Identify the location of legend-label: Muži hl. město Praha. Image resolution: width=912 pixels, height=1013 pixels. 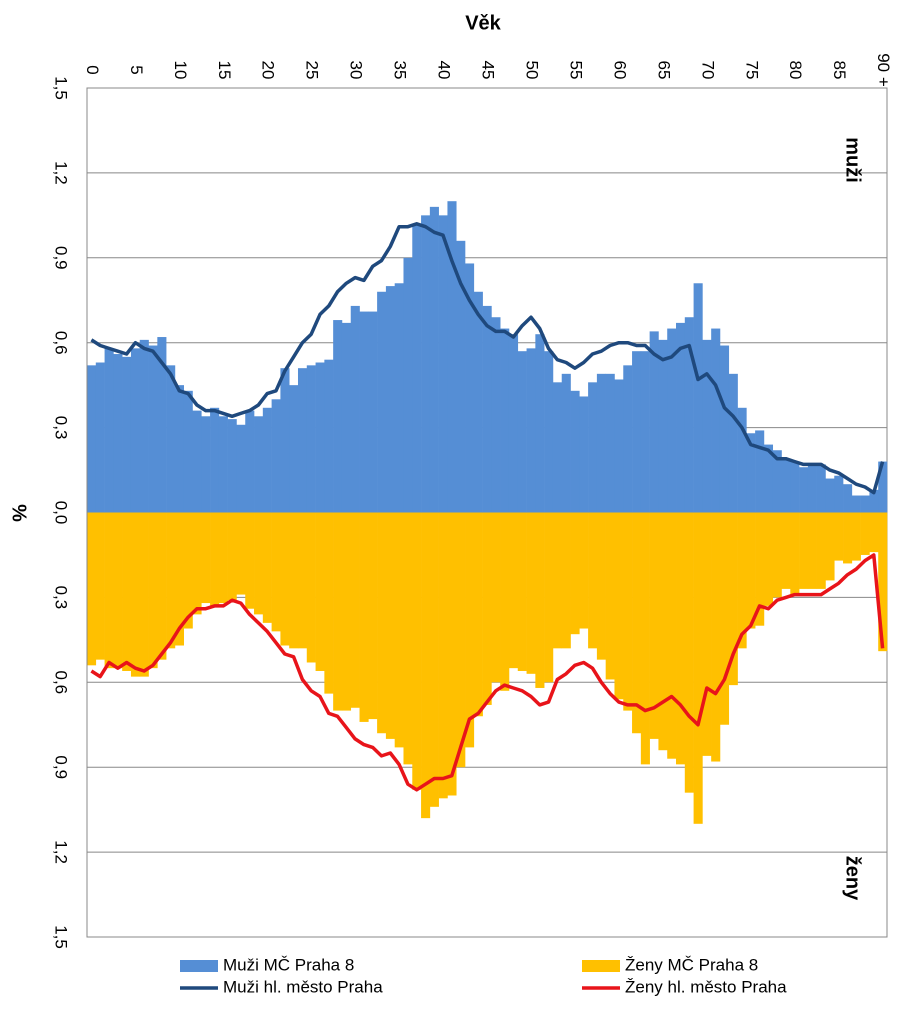
(303, 986).